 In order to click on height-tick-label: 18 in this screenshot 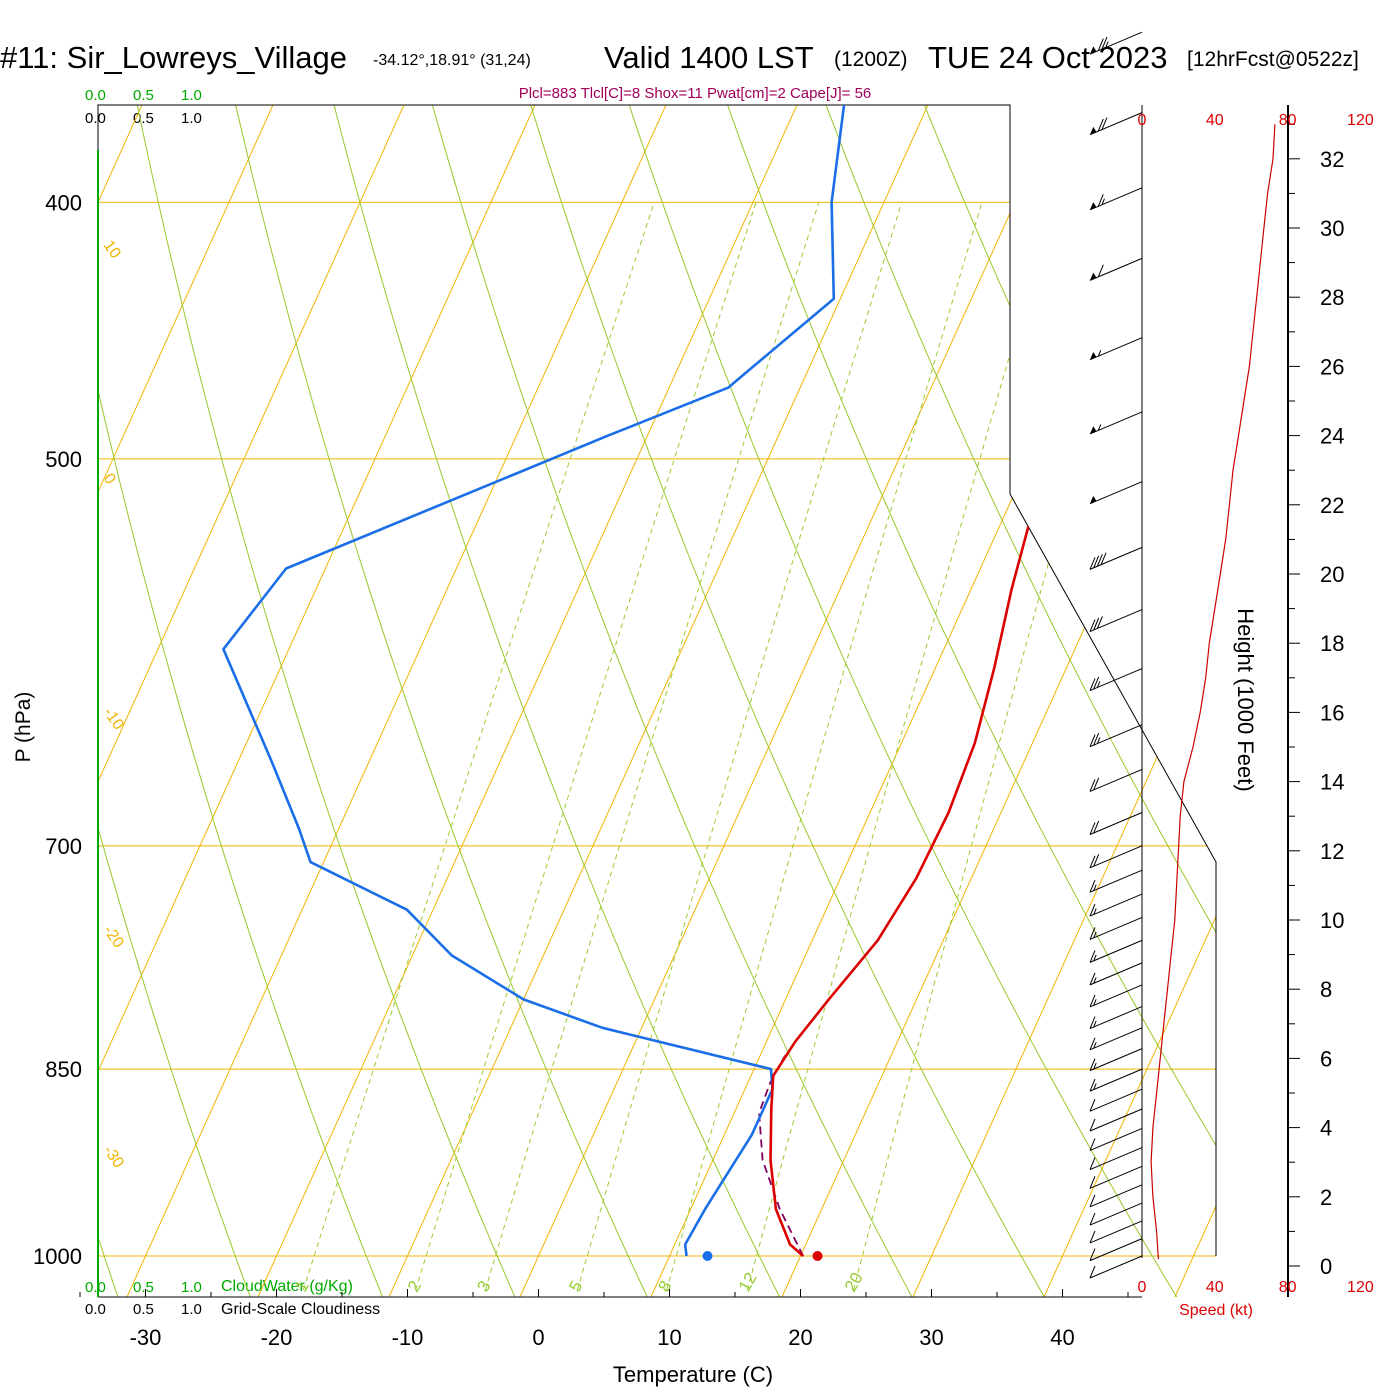, I will do `click(1332, 643)`.